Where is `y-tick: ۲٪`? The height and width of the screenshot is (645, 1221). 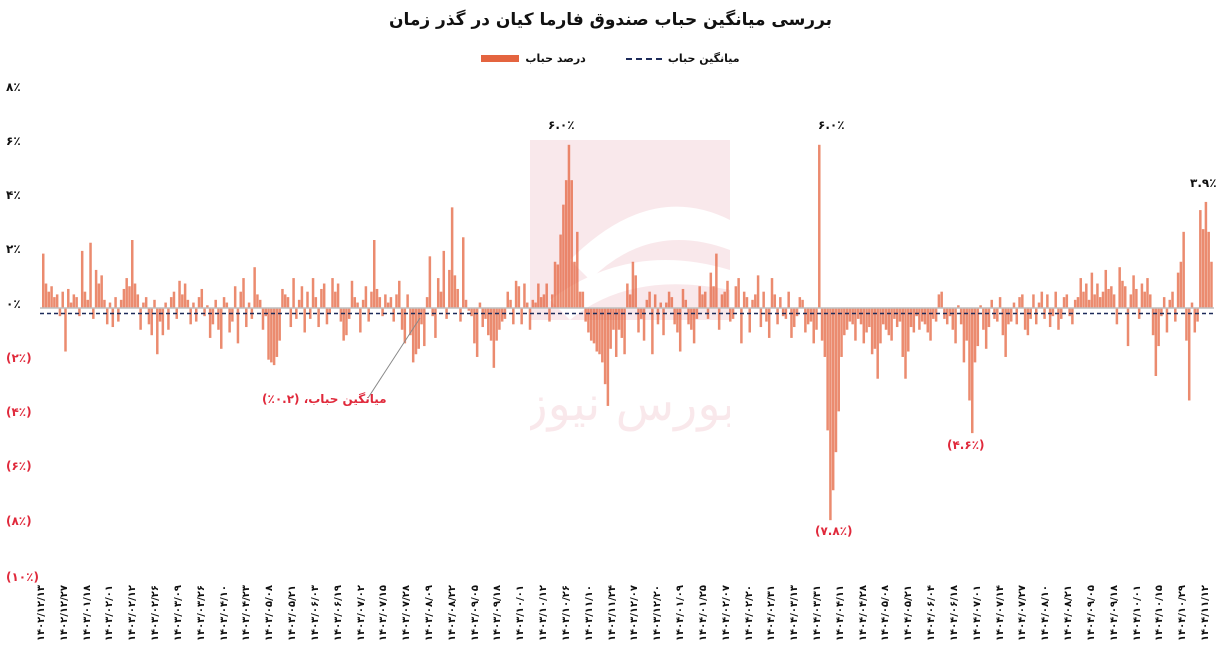
y-tick: ۲٪ is located at coordinates (13, 249).